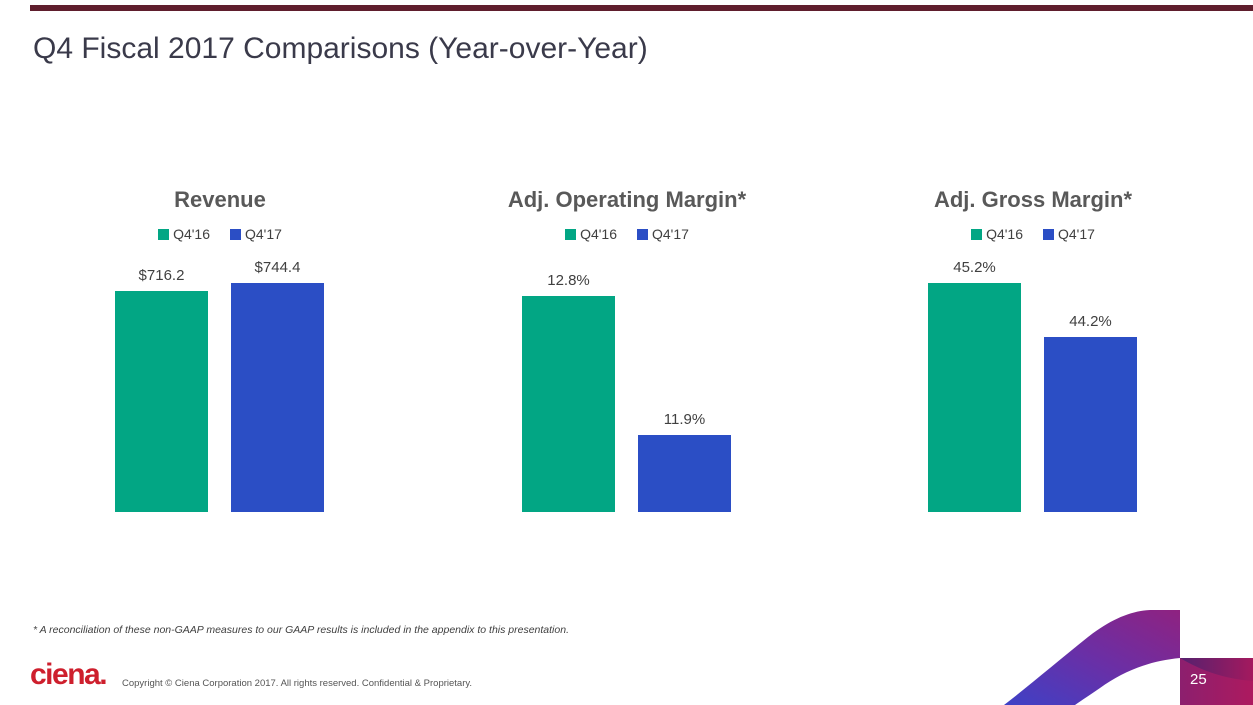 The image size is (1253, 705). I want to click on bar-value-label: 11.9%, so click(684, 419).